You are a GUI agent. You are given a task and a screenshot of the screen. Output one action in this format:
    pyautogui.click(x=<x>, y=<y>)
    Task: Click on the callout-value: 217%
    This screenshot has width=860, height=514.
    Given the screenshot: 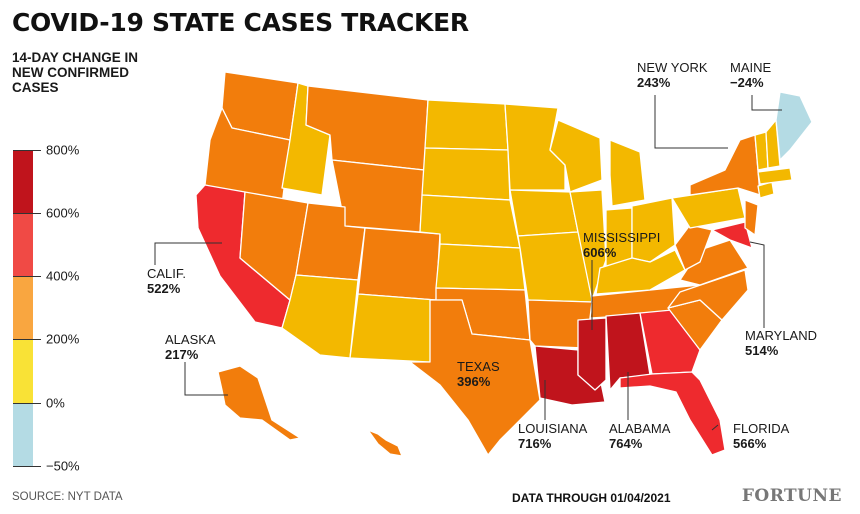 What is the action you would take?
    pyautogui.click(x=182, y=354)
    